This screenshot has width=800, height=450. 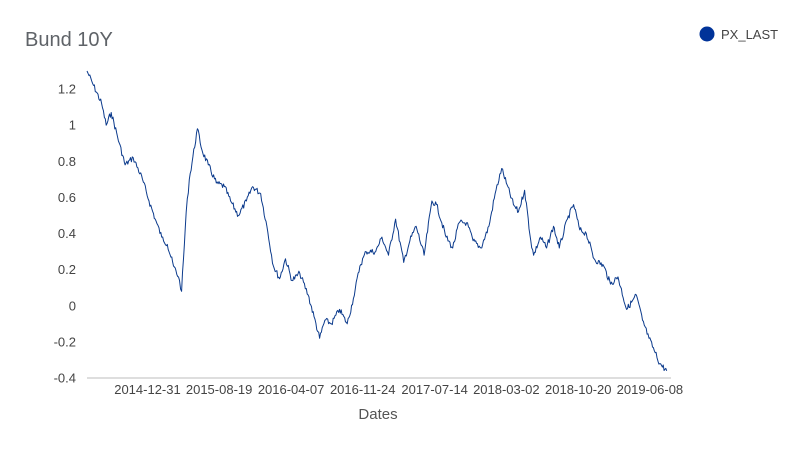 What do you see at coordinates (67, 197) in the screenshot?
I see `y-tick-label: 0.6` at bounding box center [67, 197].